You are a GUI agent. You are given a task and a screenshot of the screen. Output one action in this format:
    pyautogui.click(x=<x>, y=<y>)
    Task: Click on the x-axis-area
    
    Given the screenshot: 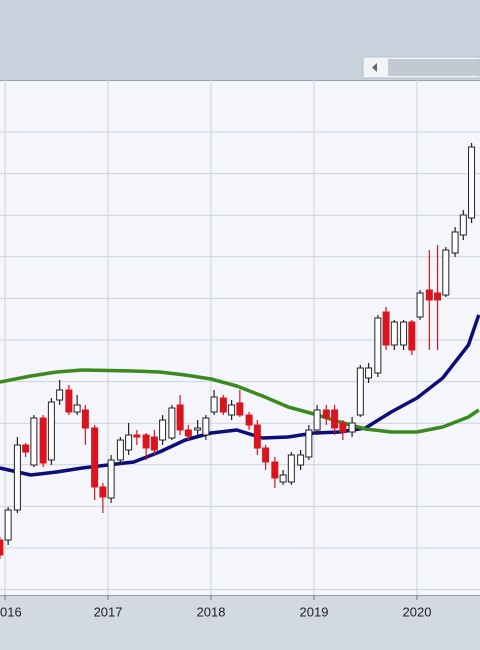 What is the action you would take?
    pyautogui.click(x=240, y=622)
    